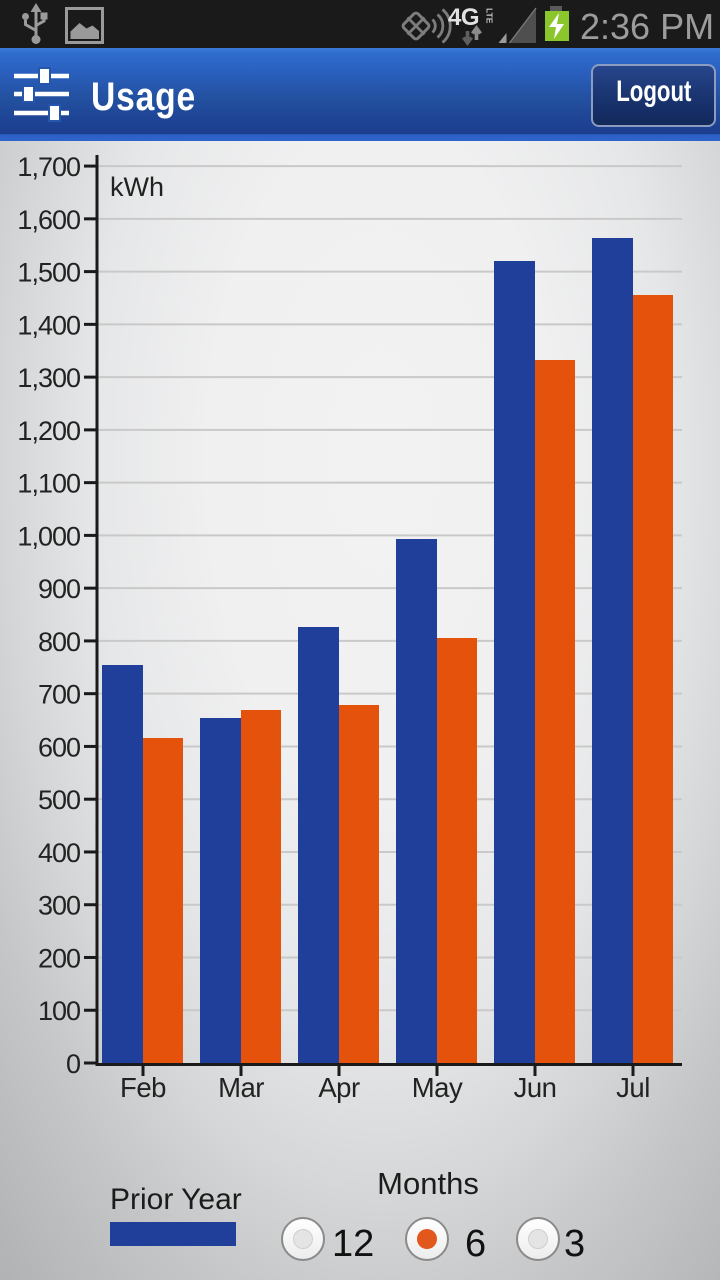 The height and width of the screenshot is (1280, 720). What do you see at coordinates (48, 484) in the screenshot?
I see `svg-text: 1,100` at bounding box center [48, 484].